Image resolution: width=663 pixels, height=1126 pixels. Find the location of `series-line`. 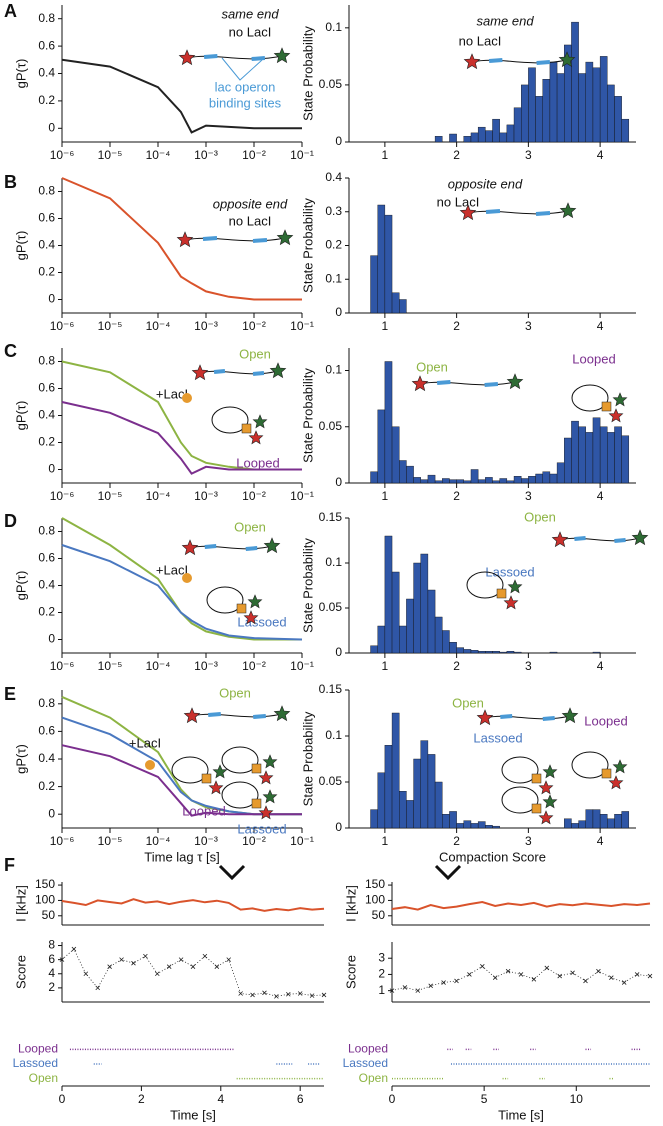

series-line is located at coordinates (181, 780).